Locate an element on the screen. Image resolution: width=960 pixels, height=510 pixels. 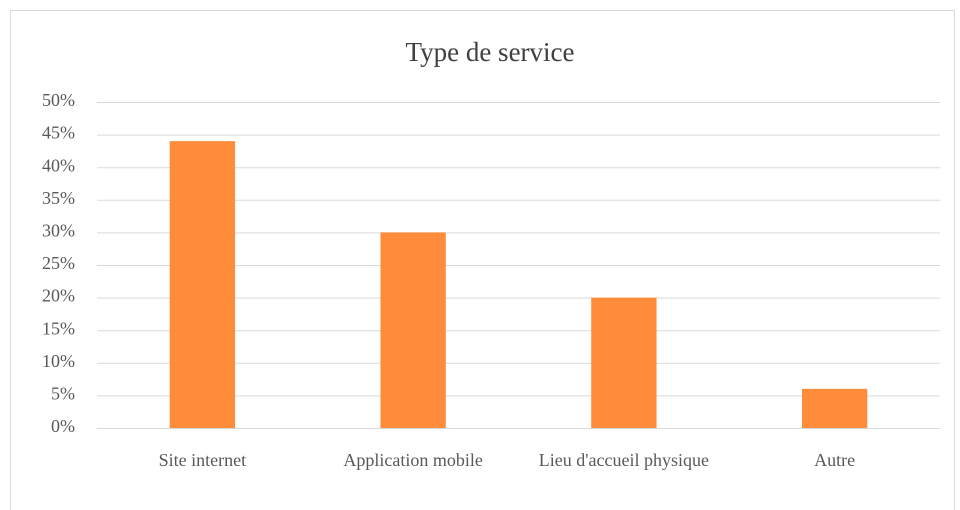
y-tick-label: 40% is located at coordinates (58, 165).